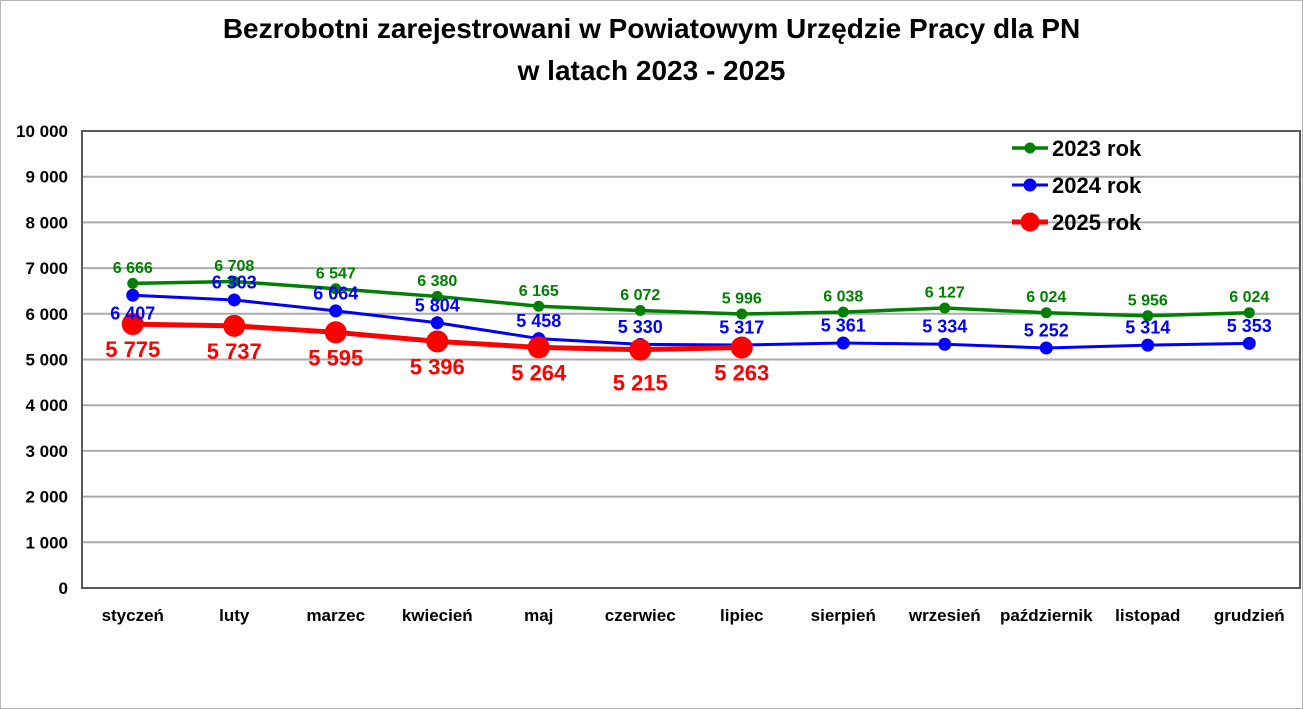  I want to click on data-label-2023: 6 380, so click(437, 281).